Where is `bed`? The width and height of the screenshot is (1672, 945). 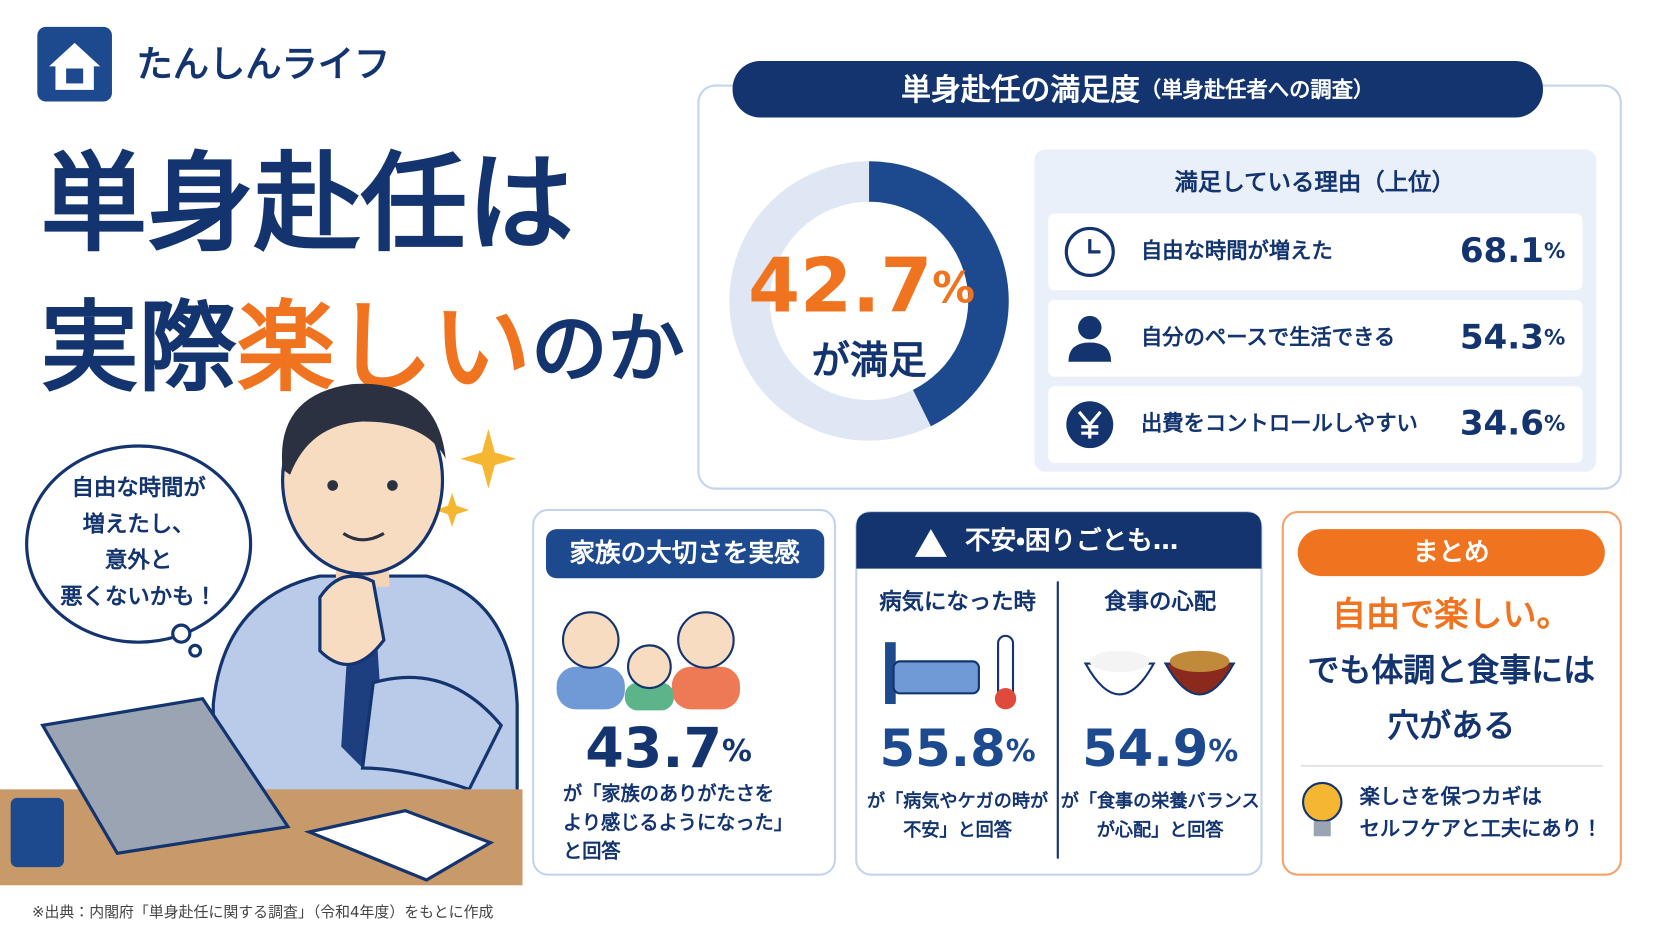 bed is located at coordinates (936, 677).